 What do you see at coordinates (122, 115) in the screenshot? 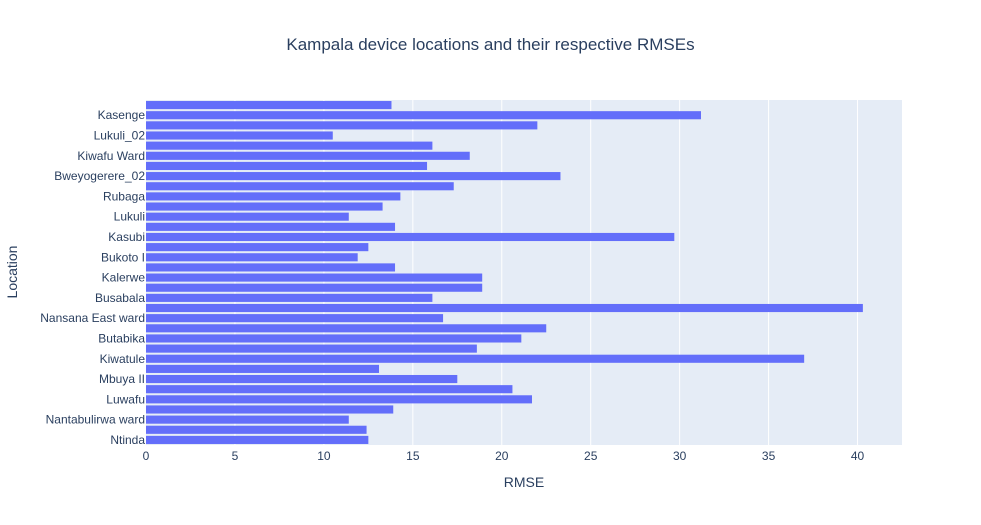
I see `y-tick-label: Kasenge` at bounding box center [122, 115].